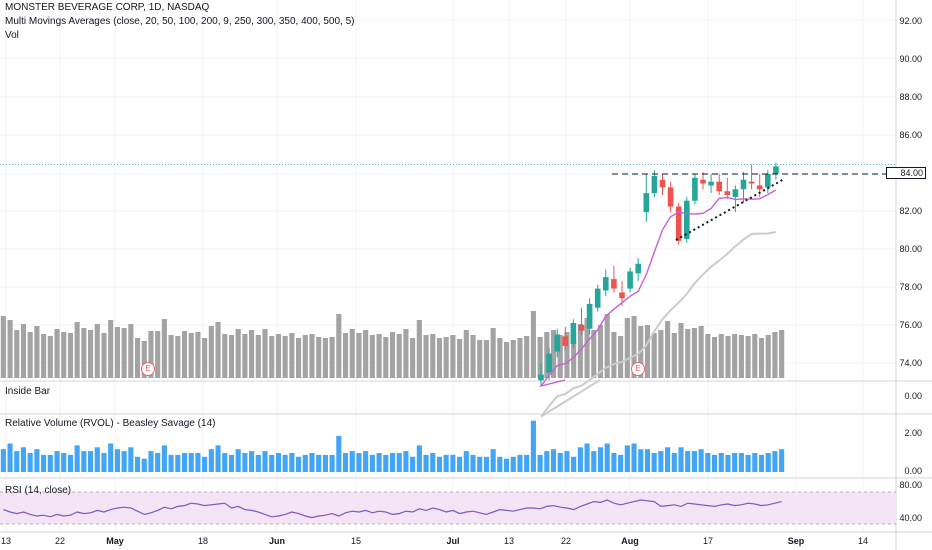 This screenshot has width=932, height=550. I want to click on x-axis-label: 14, so click(863, 541).